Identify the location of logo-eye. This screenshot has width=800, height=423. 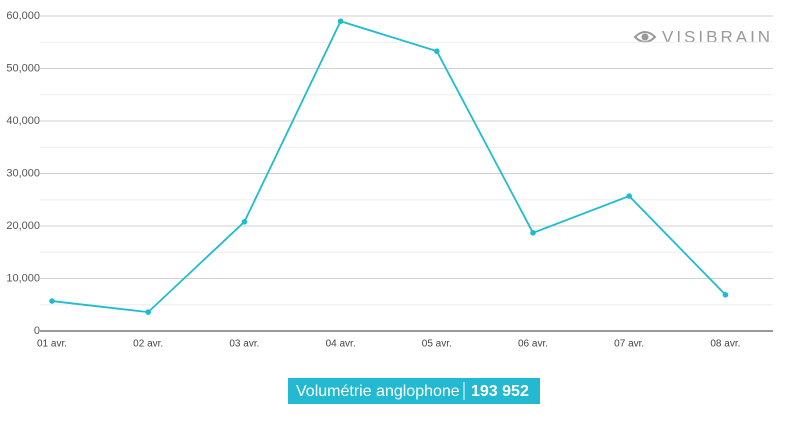
(645, 37).